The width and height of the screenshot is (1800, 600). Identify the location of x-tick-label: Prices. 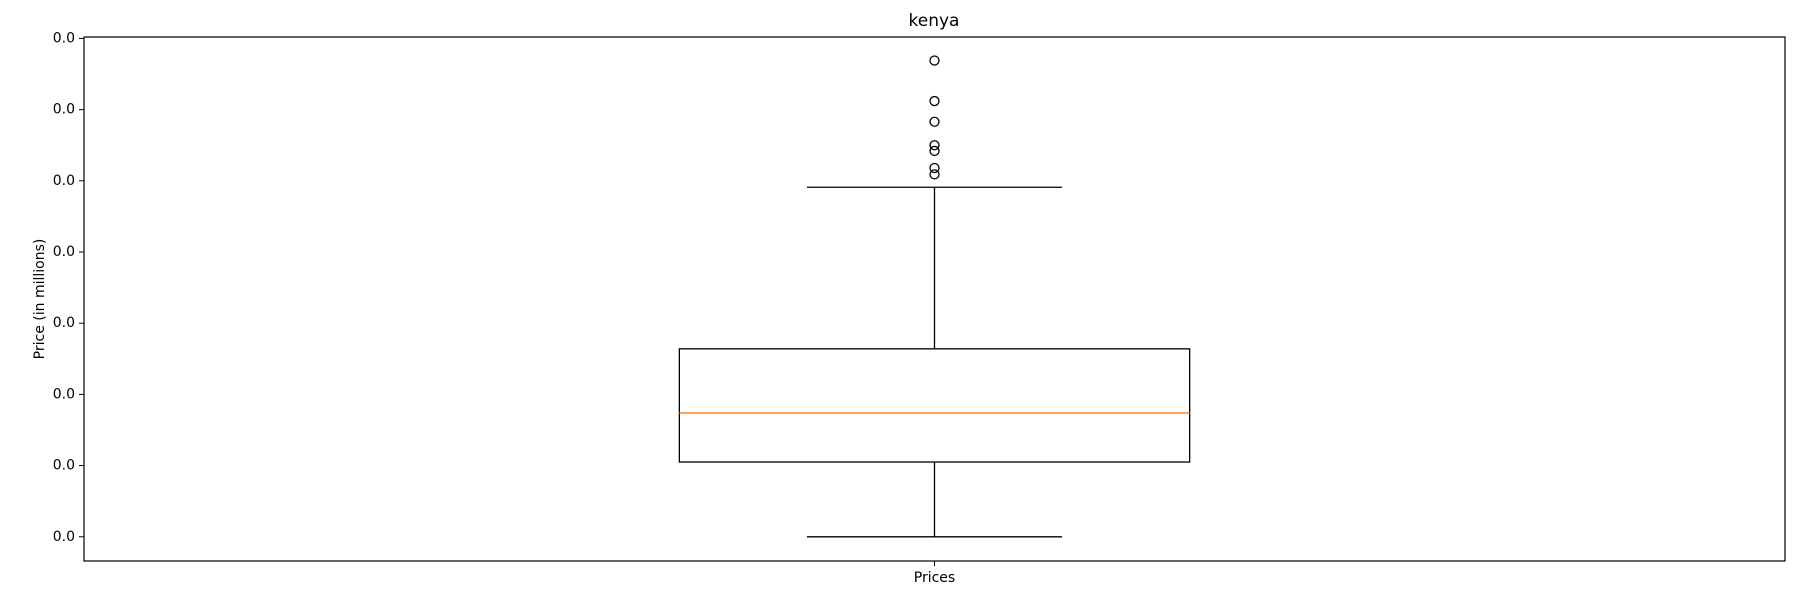
(934, 578).